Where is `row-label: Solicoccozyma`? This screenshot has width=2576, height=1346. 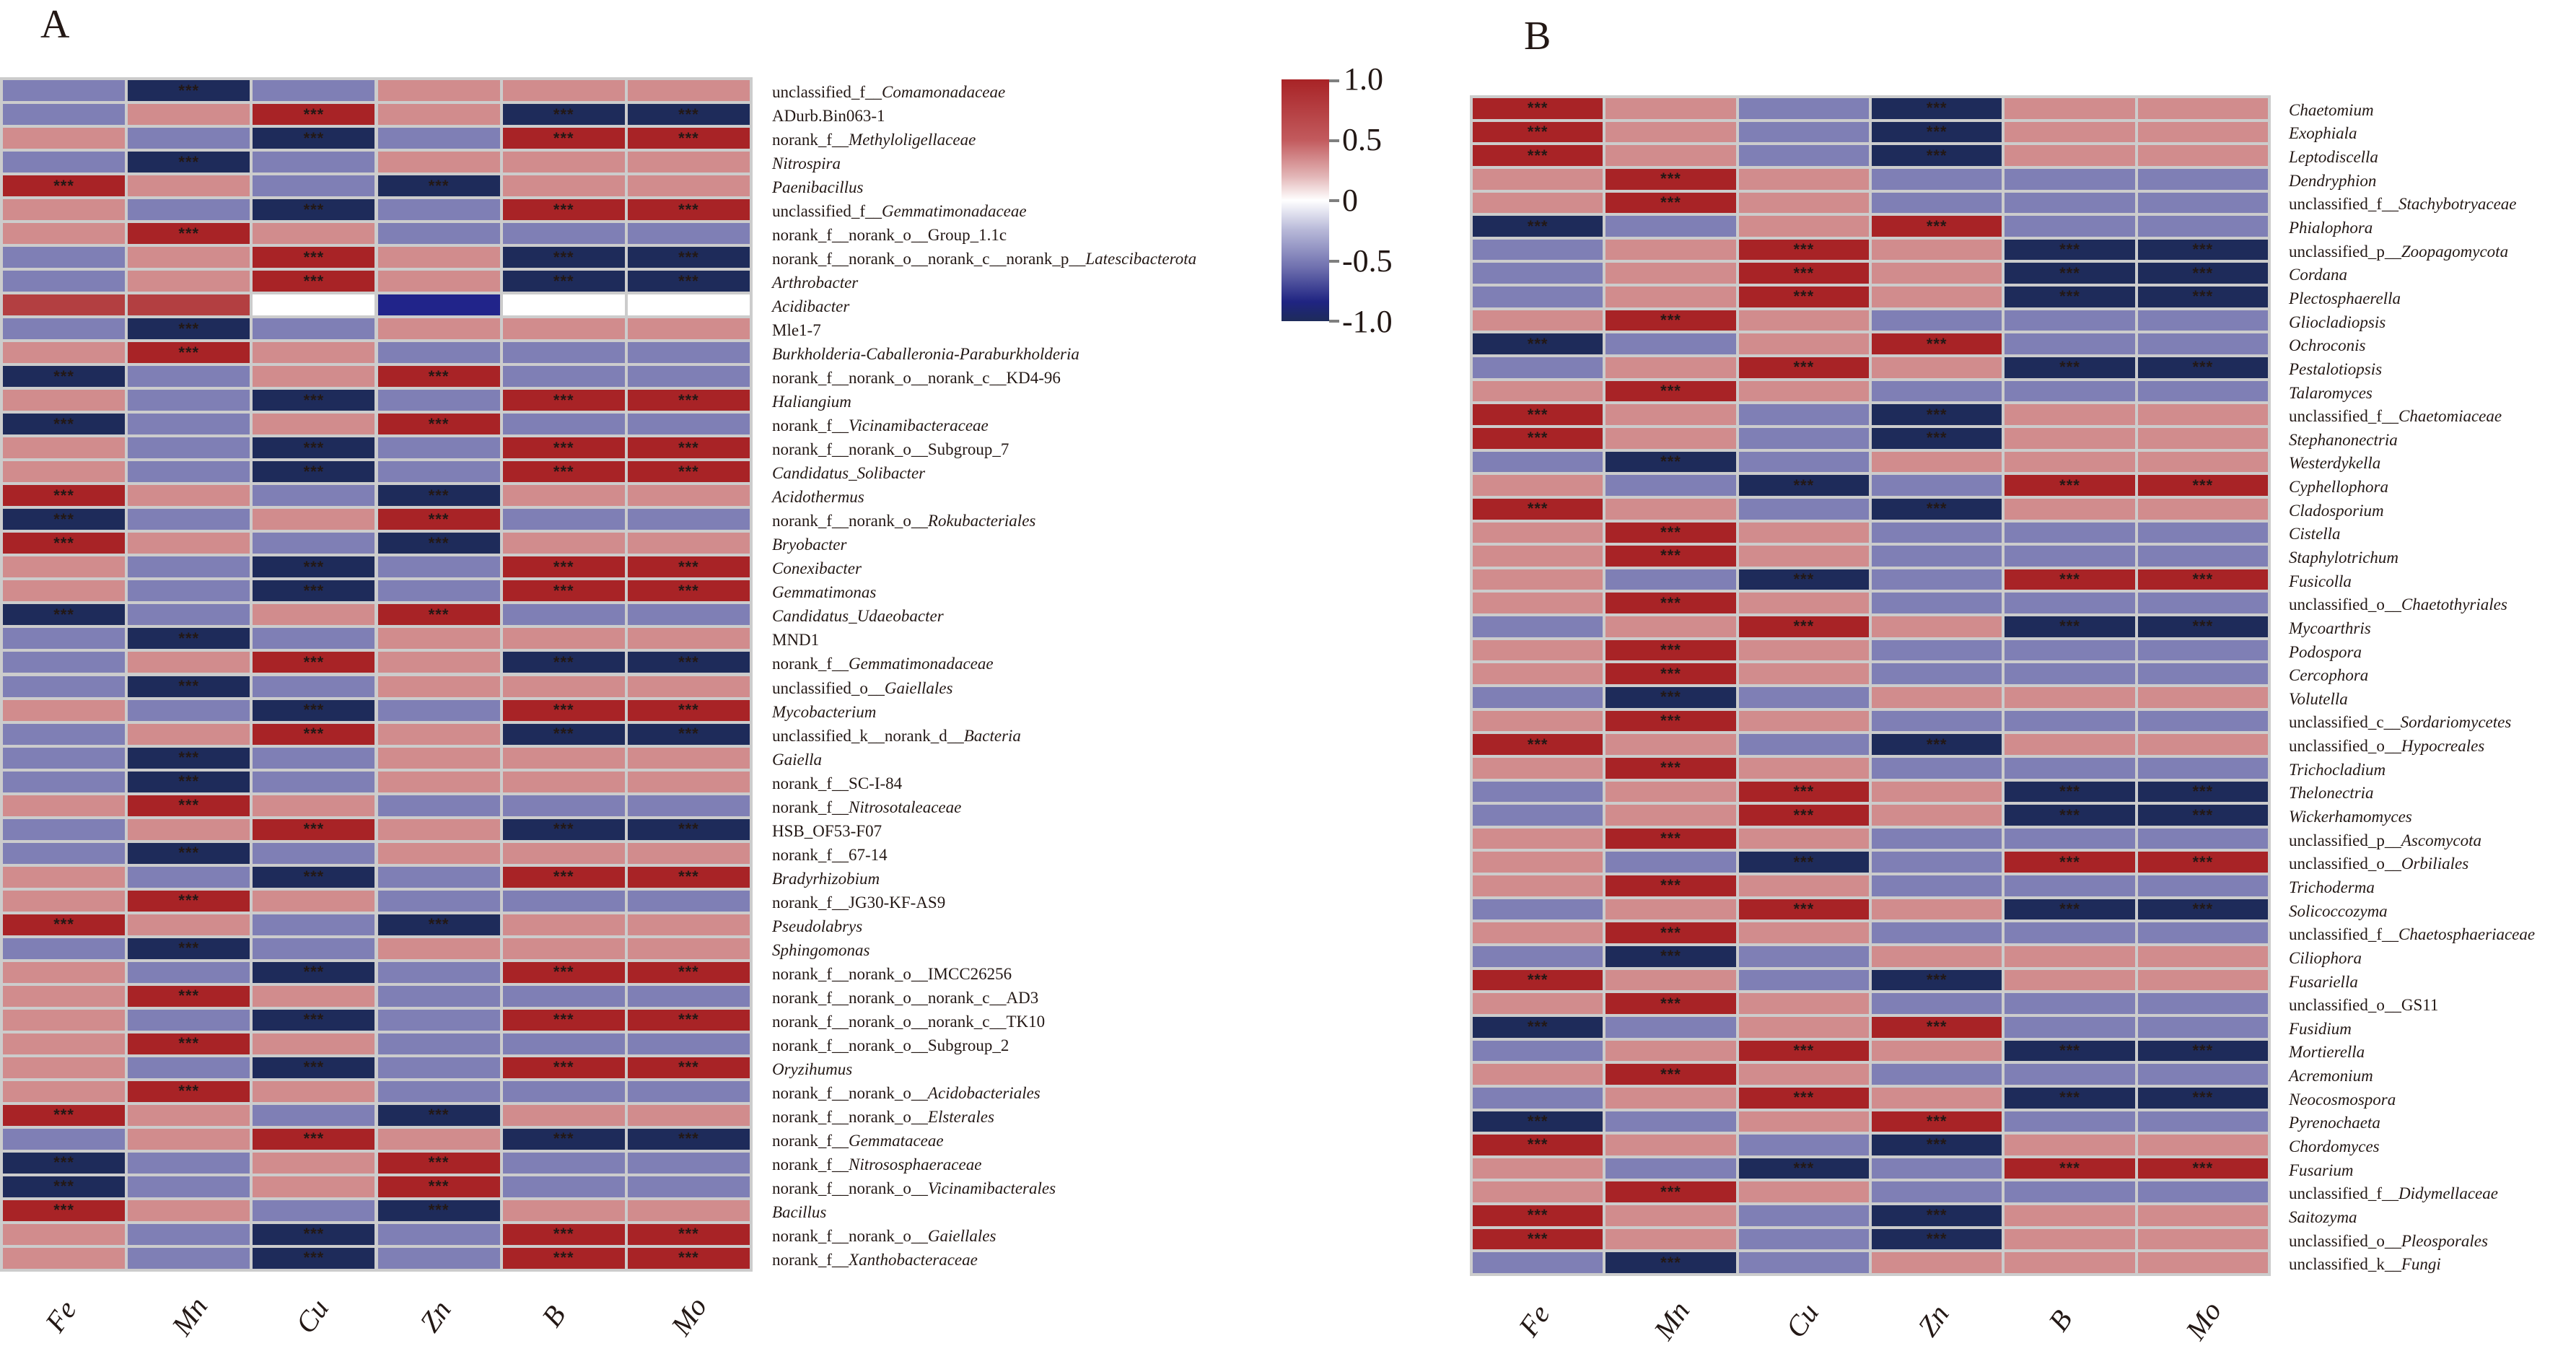
row-label: Solicoccozyma is located at coordinates (2338, 910).